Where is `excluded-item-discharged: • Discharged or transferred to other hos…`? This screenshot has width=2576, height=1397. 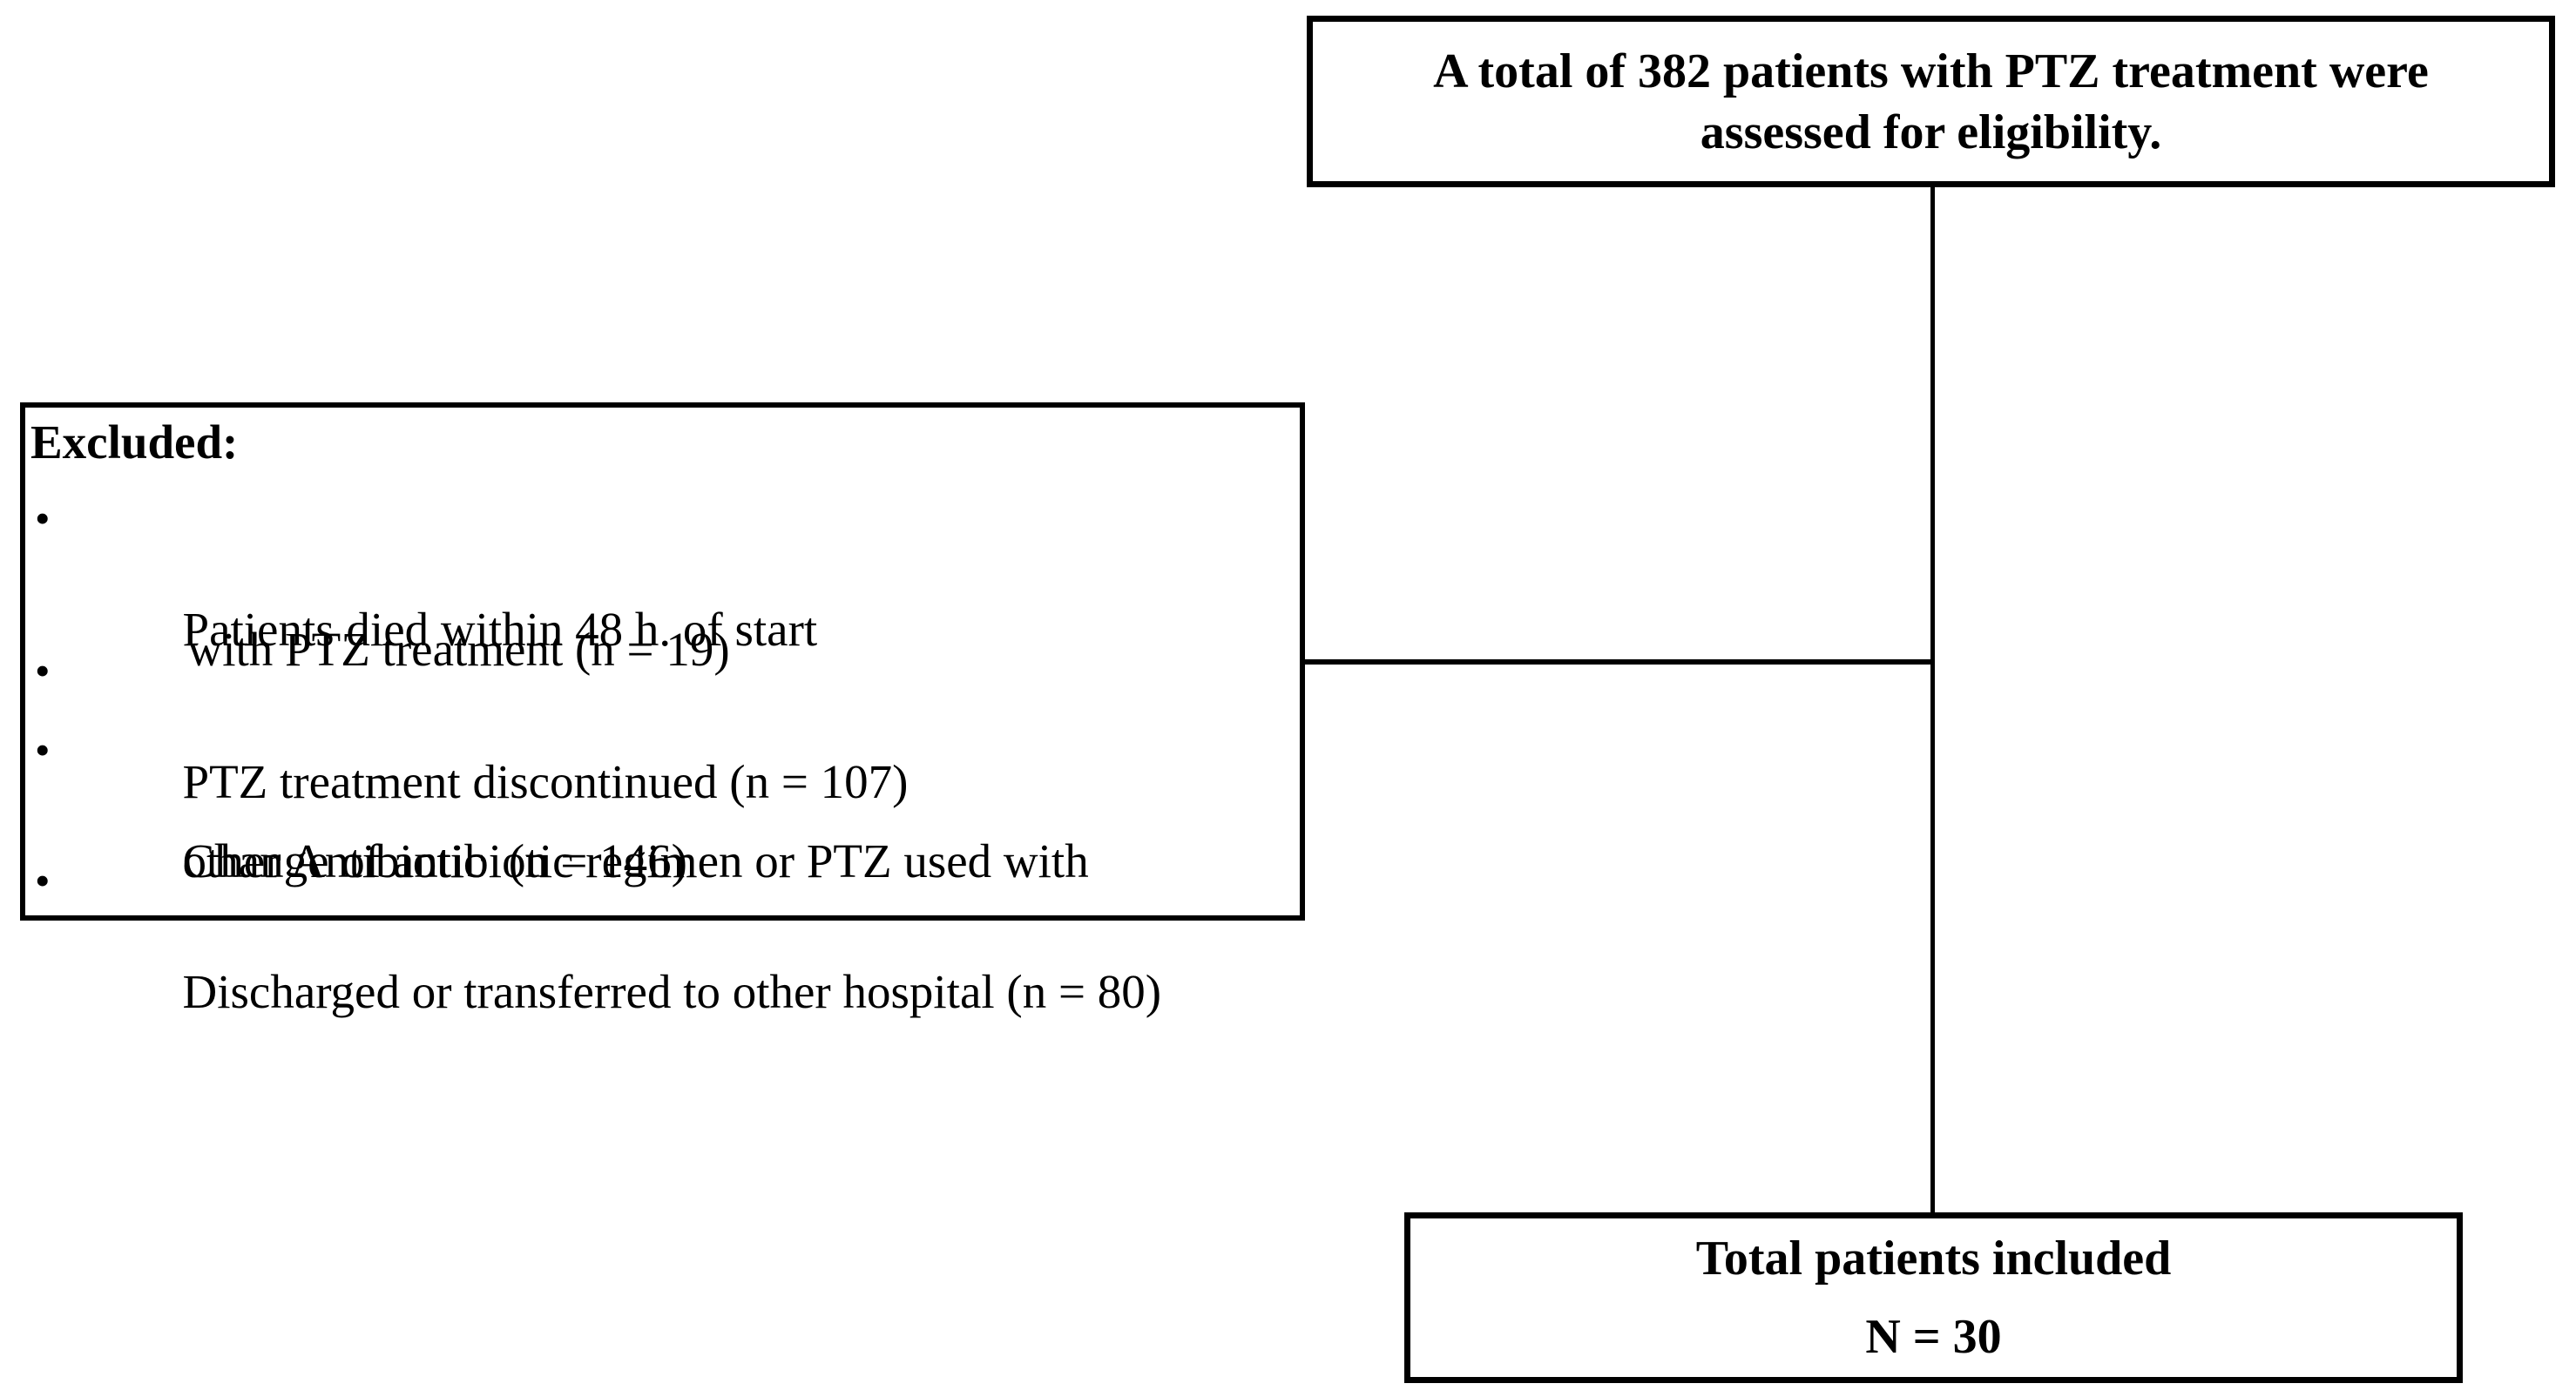
excluded-item-discharged: • Discharged or transferred to other hos… is located at coordinates (662, 935).